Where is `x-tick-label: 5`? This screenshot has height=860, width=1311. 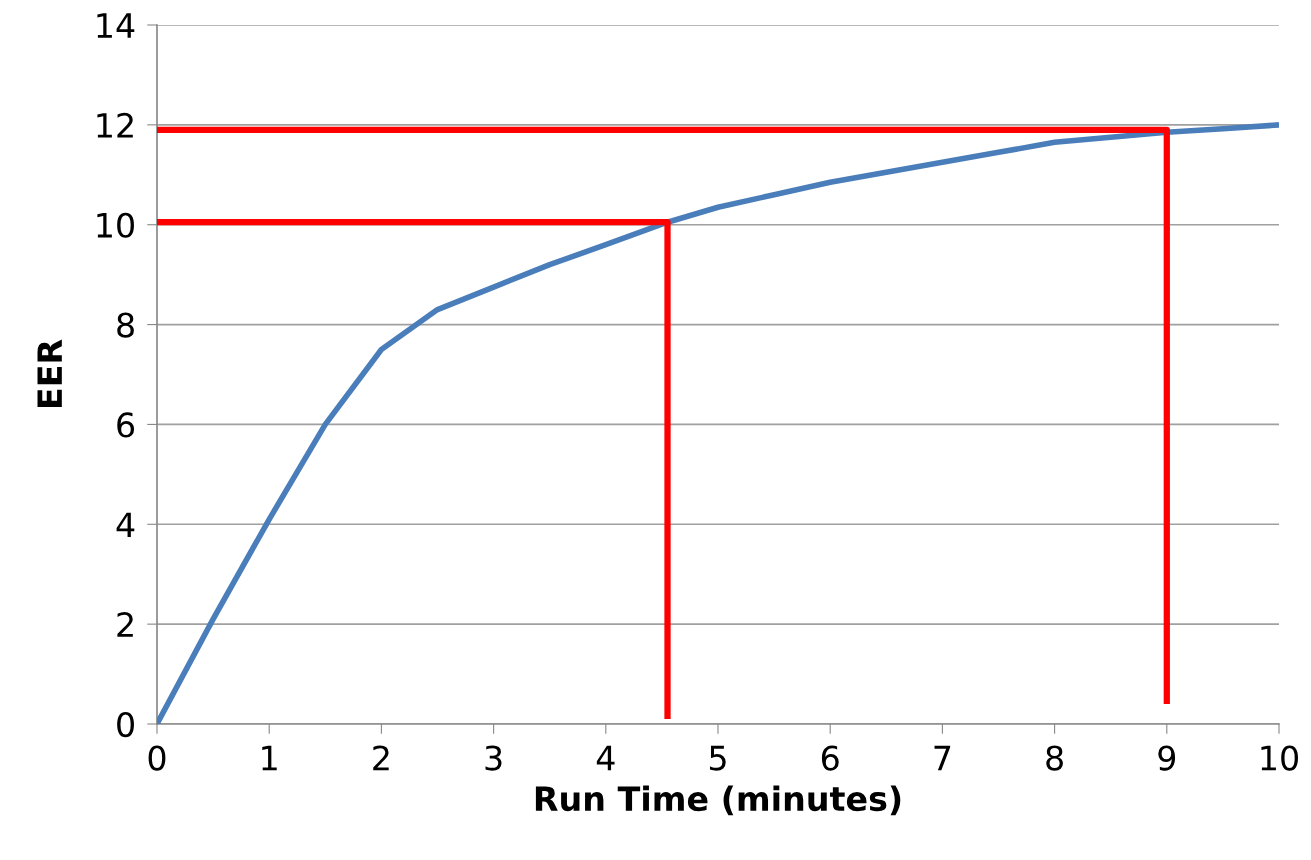
x-tick-label: 5 is located at coordinates (717, 758).